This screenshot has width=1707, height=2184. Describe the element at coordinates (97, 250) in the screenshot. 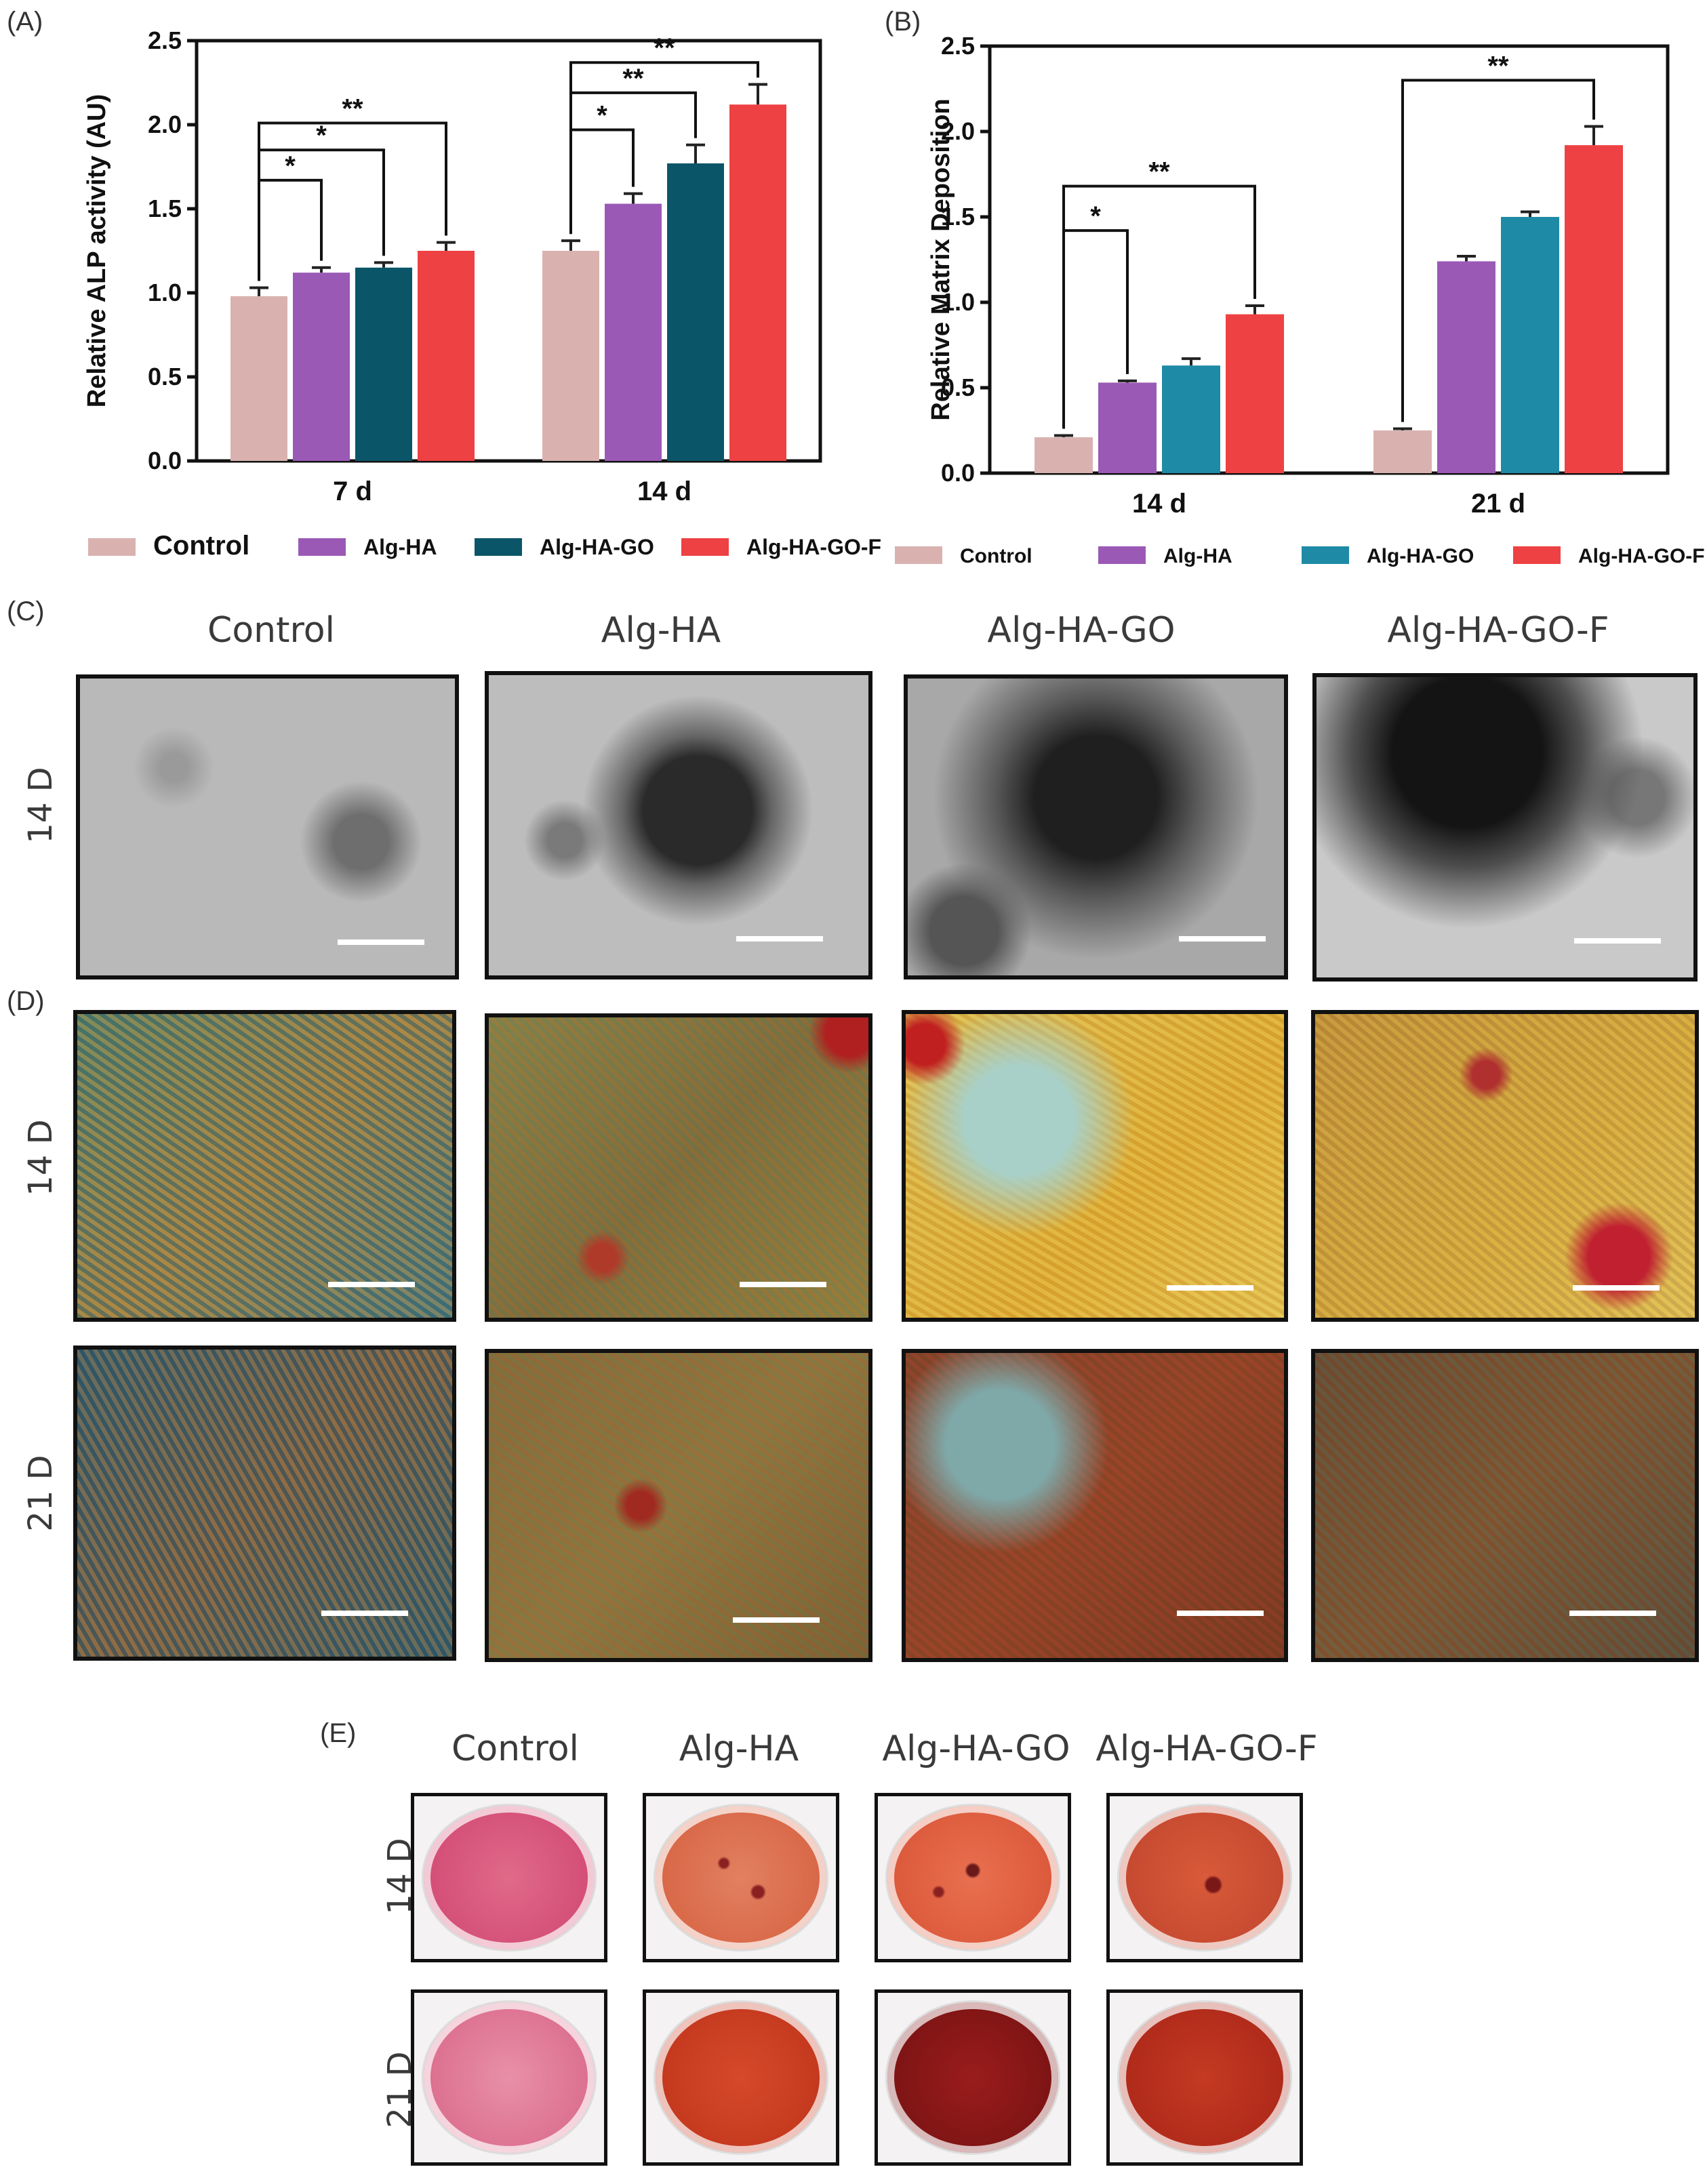

I see `y-axis-label: Relative ALP activity (AU)` at that location.